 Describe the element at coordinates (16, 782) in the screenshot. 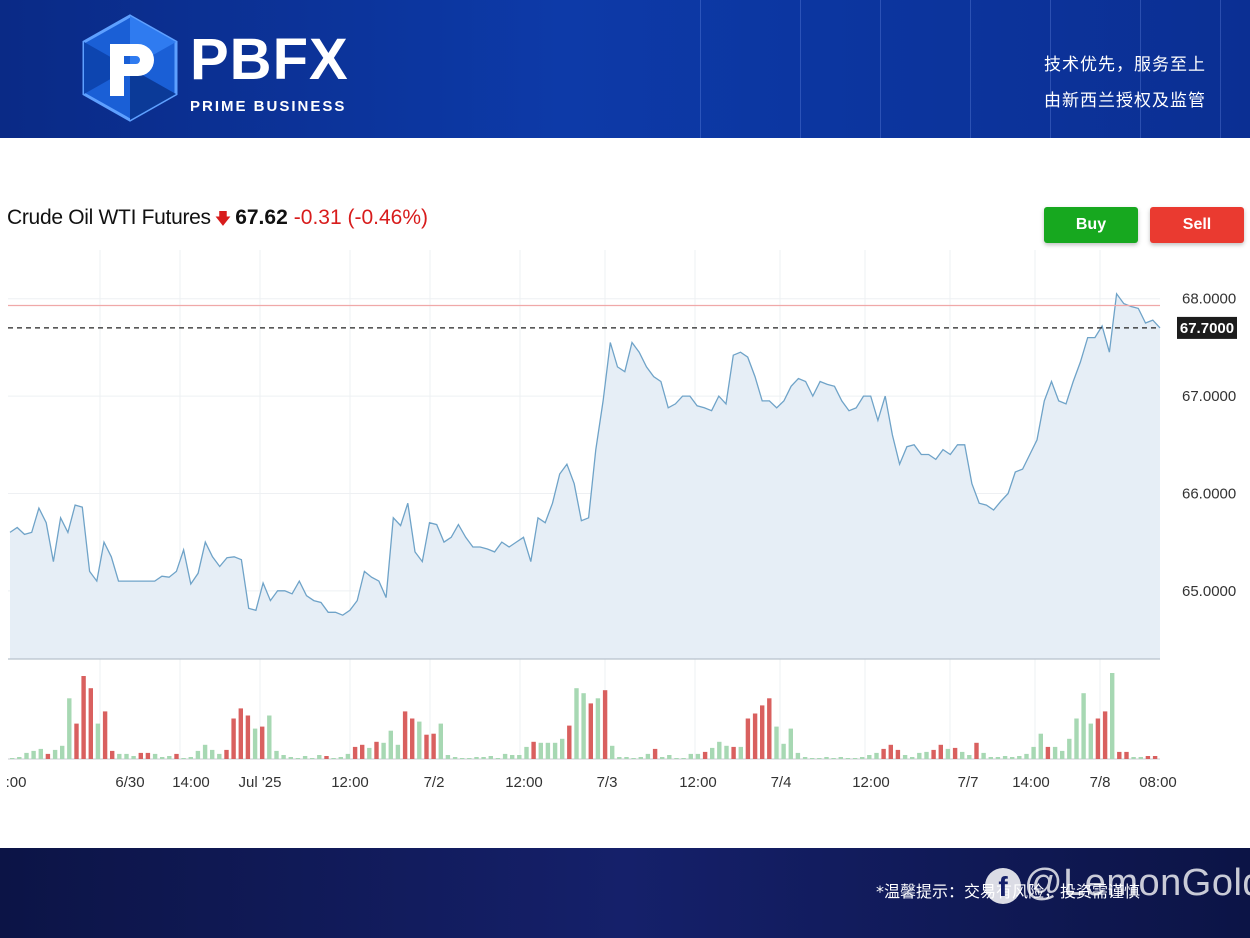

I see `x-tick-label: :00` at that location.